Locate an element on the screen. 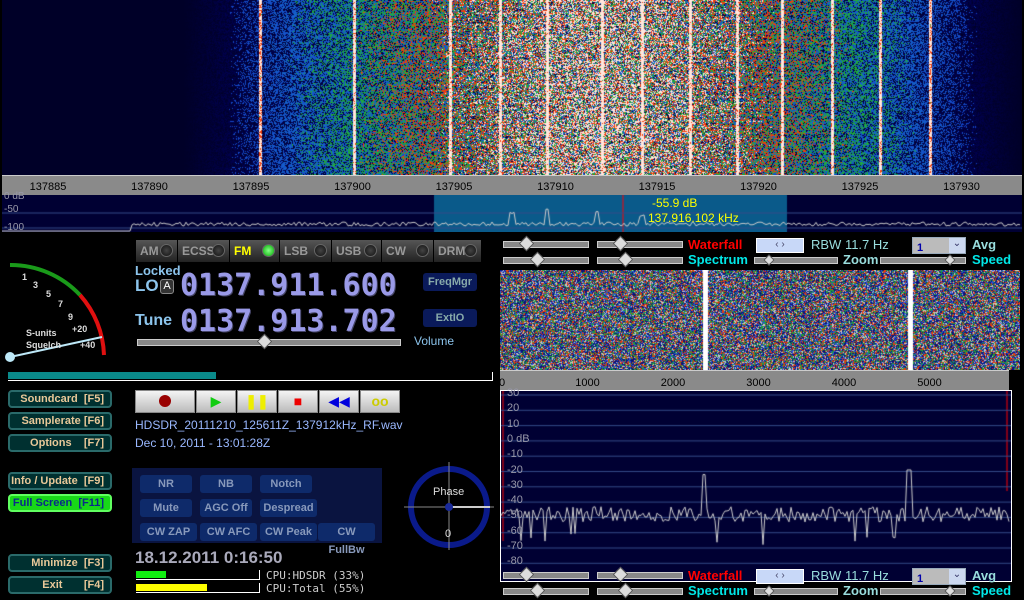  stop-button: ■ is located at coordinates (298, 401).